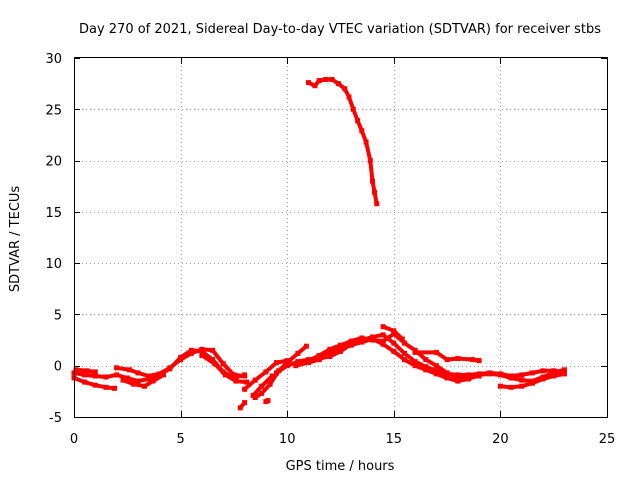 The width and height of the screenshot is (640, 480). I want to click on x-tick-label: 25, so click(607, 439).